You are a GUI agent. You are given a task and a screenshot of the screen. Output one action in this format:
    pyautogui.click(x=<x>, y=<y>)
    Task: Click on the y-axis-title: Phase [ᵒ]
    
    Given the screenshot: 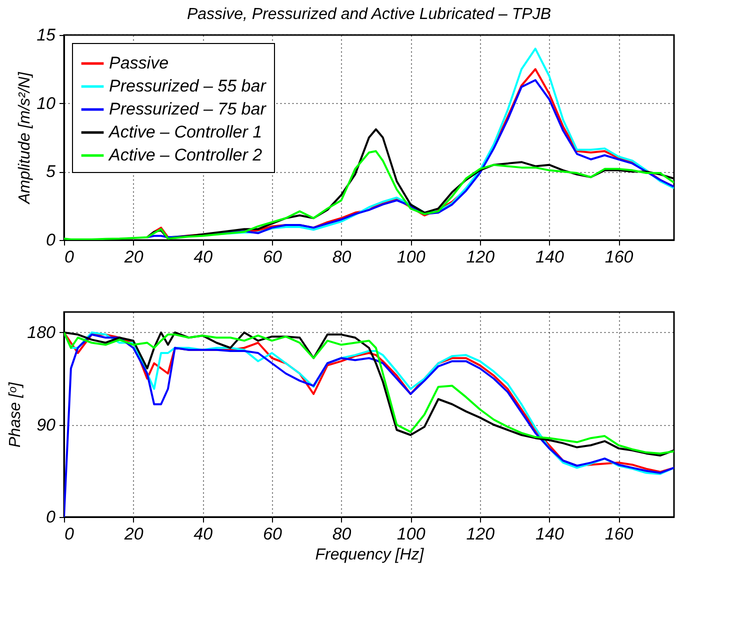 What is the action you would take?
    pyautogui.click(x=15, y=415)
    